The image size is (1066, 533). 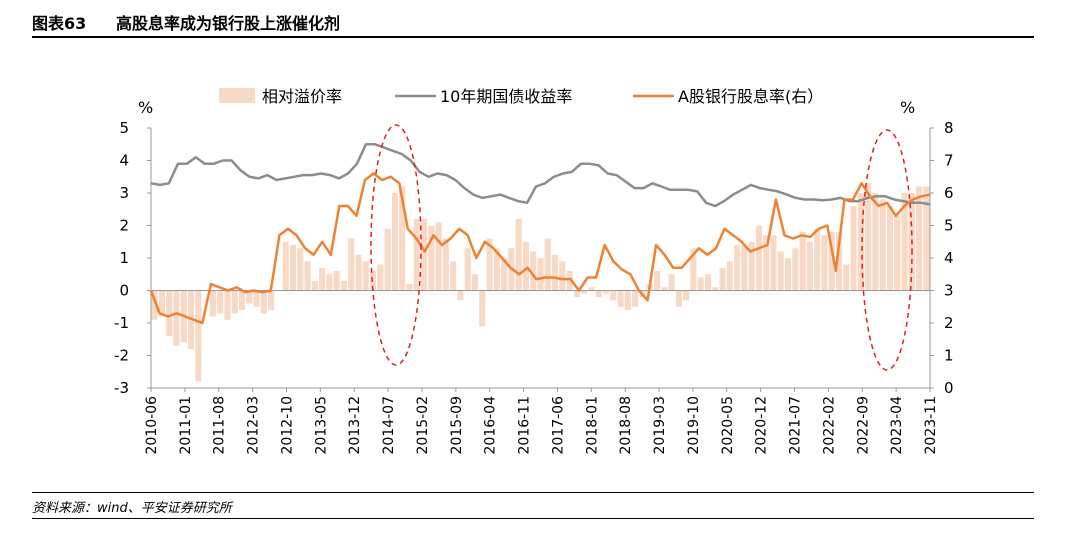 What do you see at coordinates (124, 291) in the screenshot?
I see `left-tick-label: 0` at bounding box center [124, 291].